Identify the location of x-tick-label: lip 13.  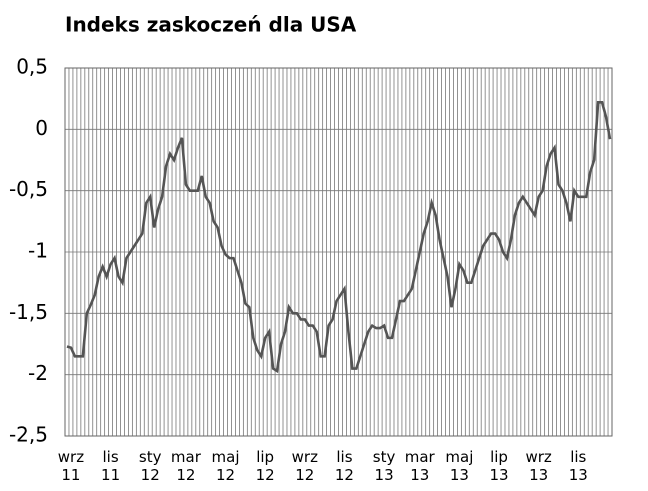
(499, 466).